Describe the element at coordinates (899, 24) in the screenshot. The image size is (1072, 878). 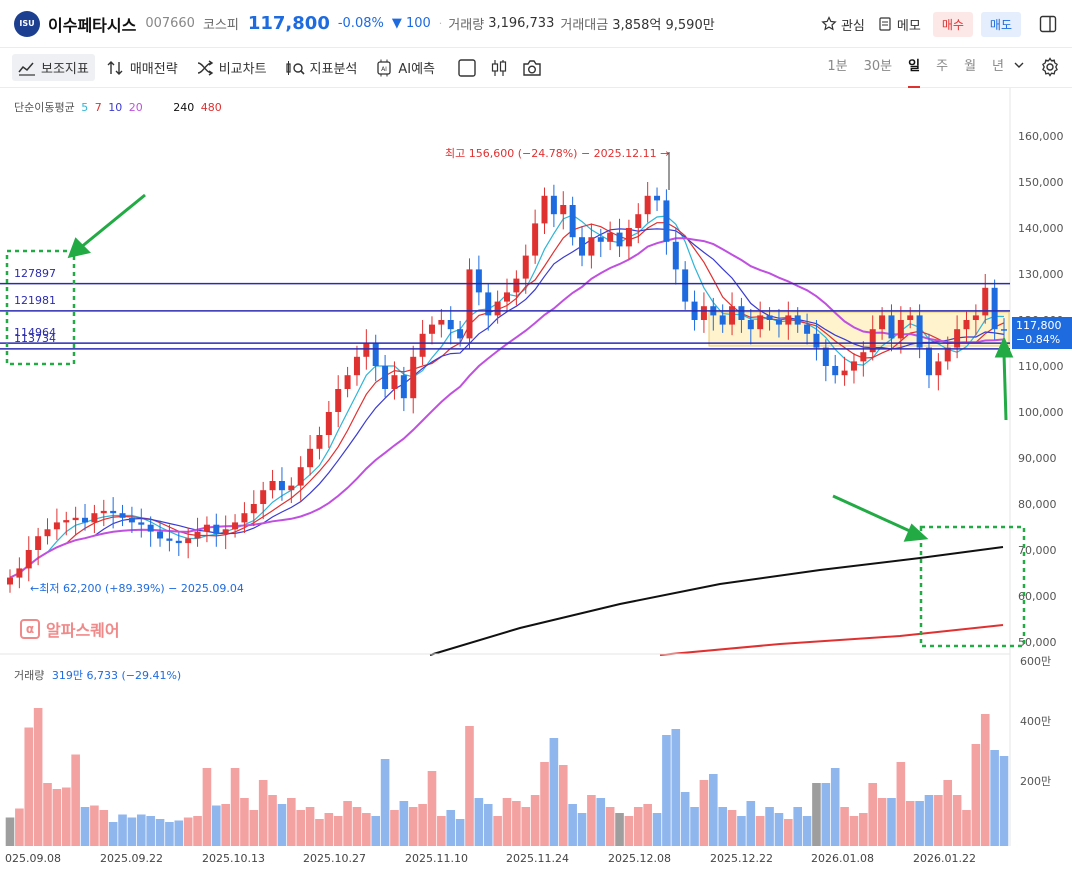
I see `memo-button: 메모` at that location.